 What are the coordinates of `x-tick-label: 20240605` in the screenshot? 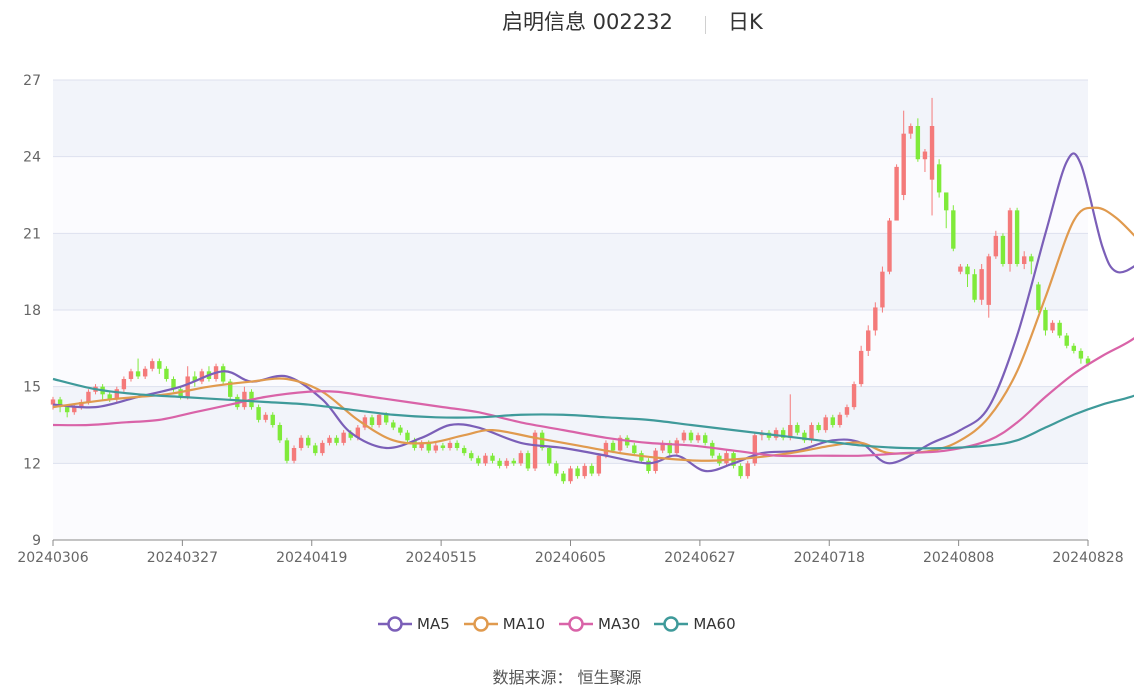 It's located at (570, 558).